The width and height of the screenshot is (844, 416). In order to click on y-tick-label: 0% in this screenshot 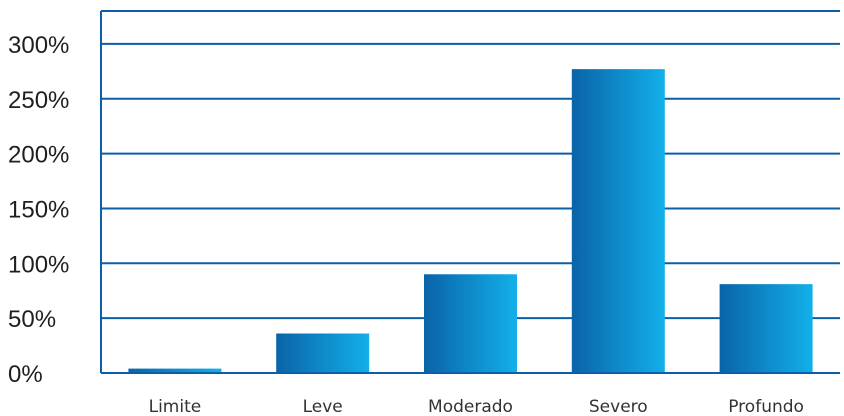, I will do `click(25, 374)`.